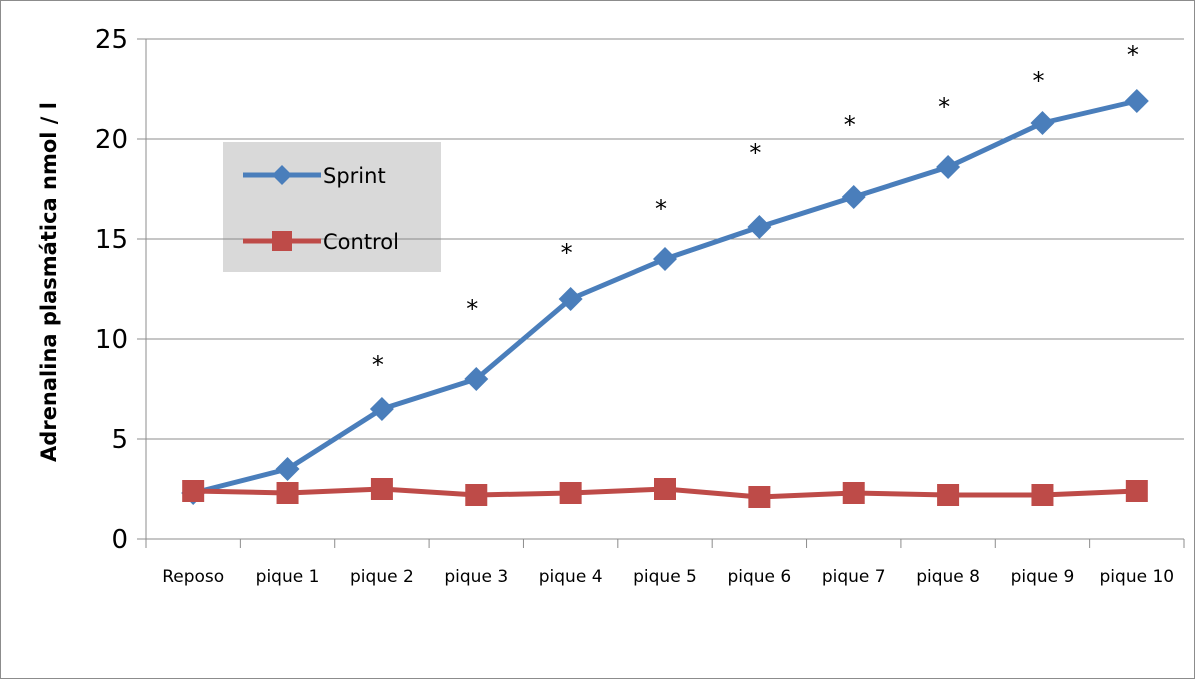 The image size is (1195, 680). Describe the element at coordinates (321, 242) in the screenshot. I see `legend-item-control: Control` at that location.